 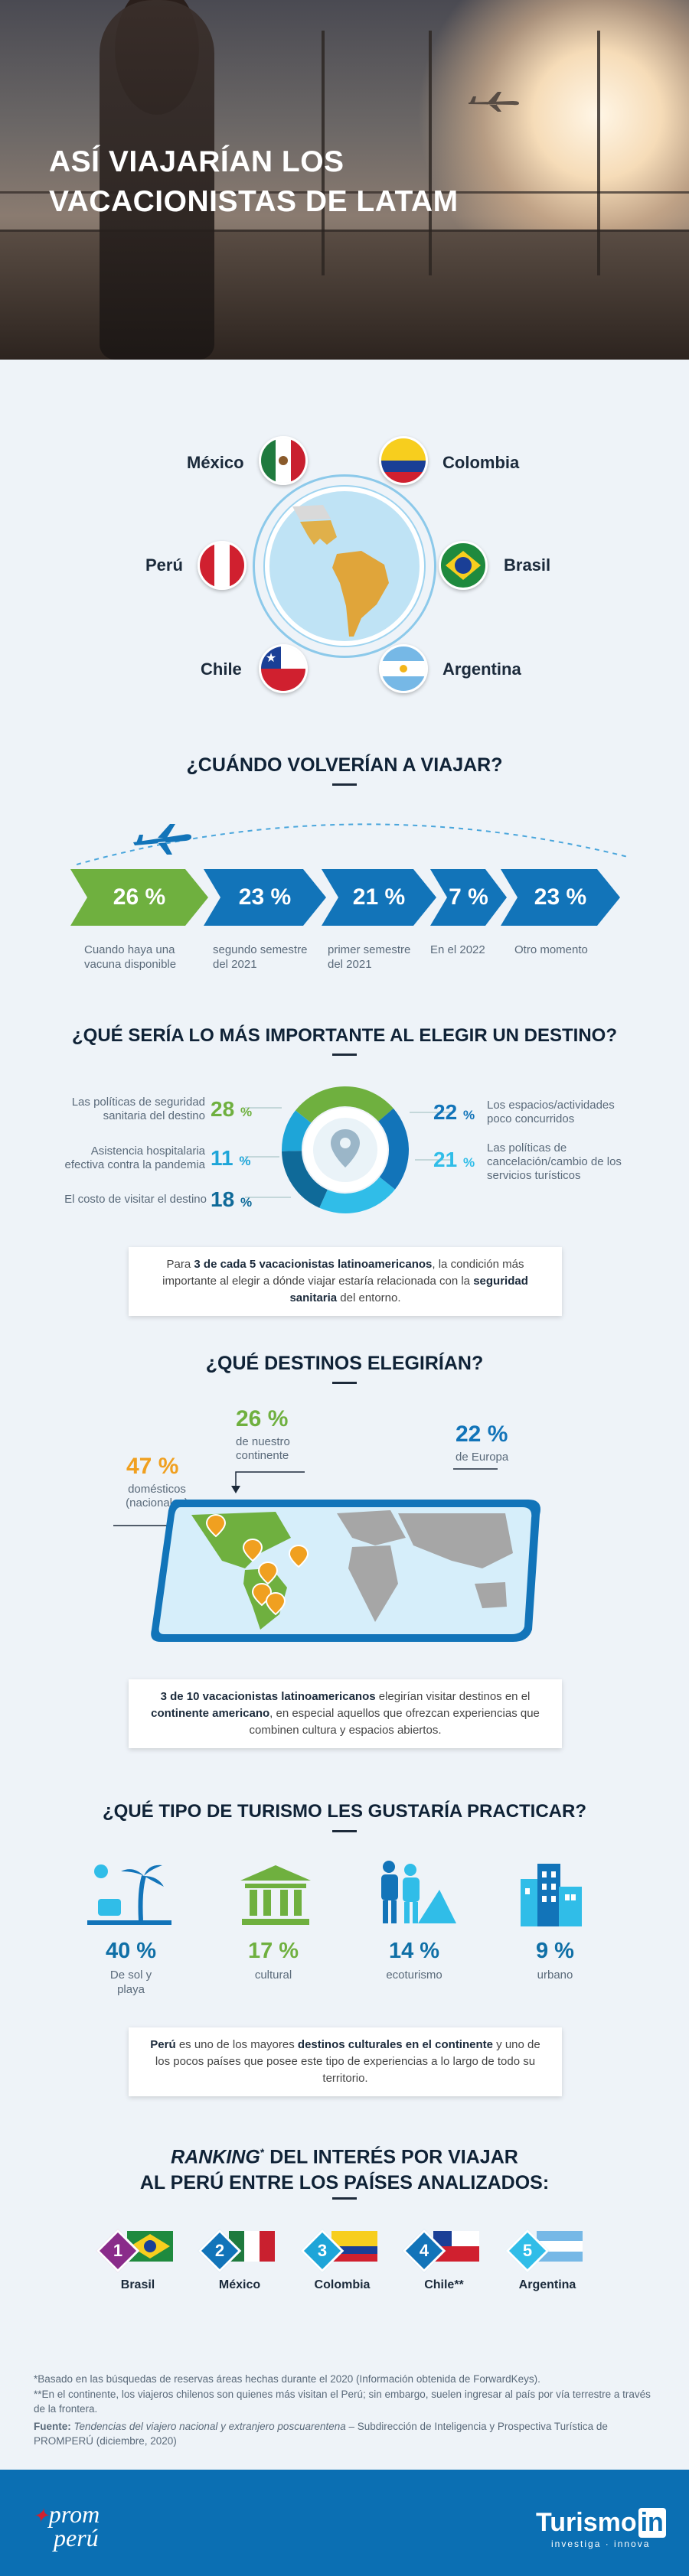 I want to click on dest-pct-domestic: 47 %, so click(x=152, y=1467).